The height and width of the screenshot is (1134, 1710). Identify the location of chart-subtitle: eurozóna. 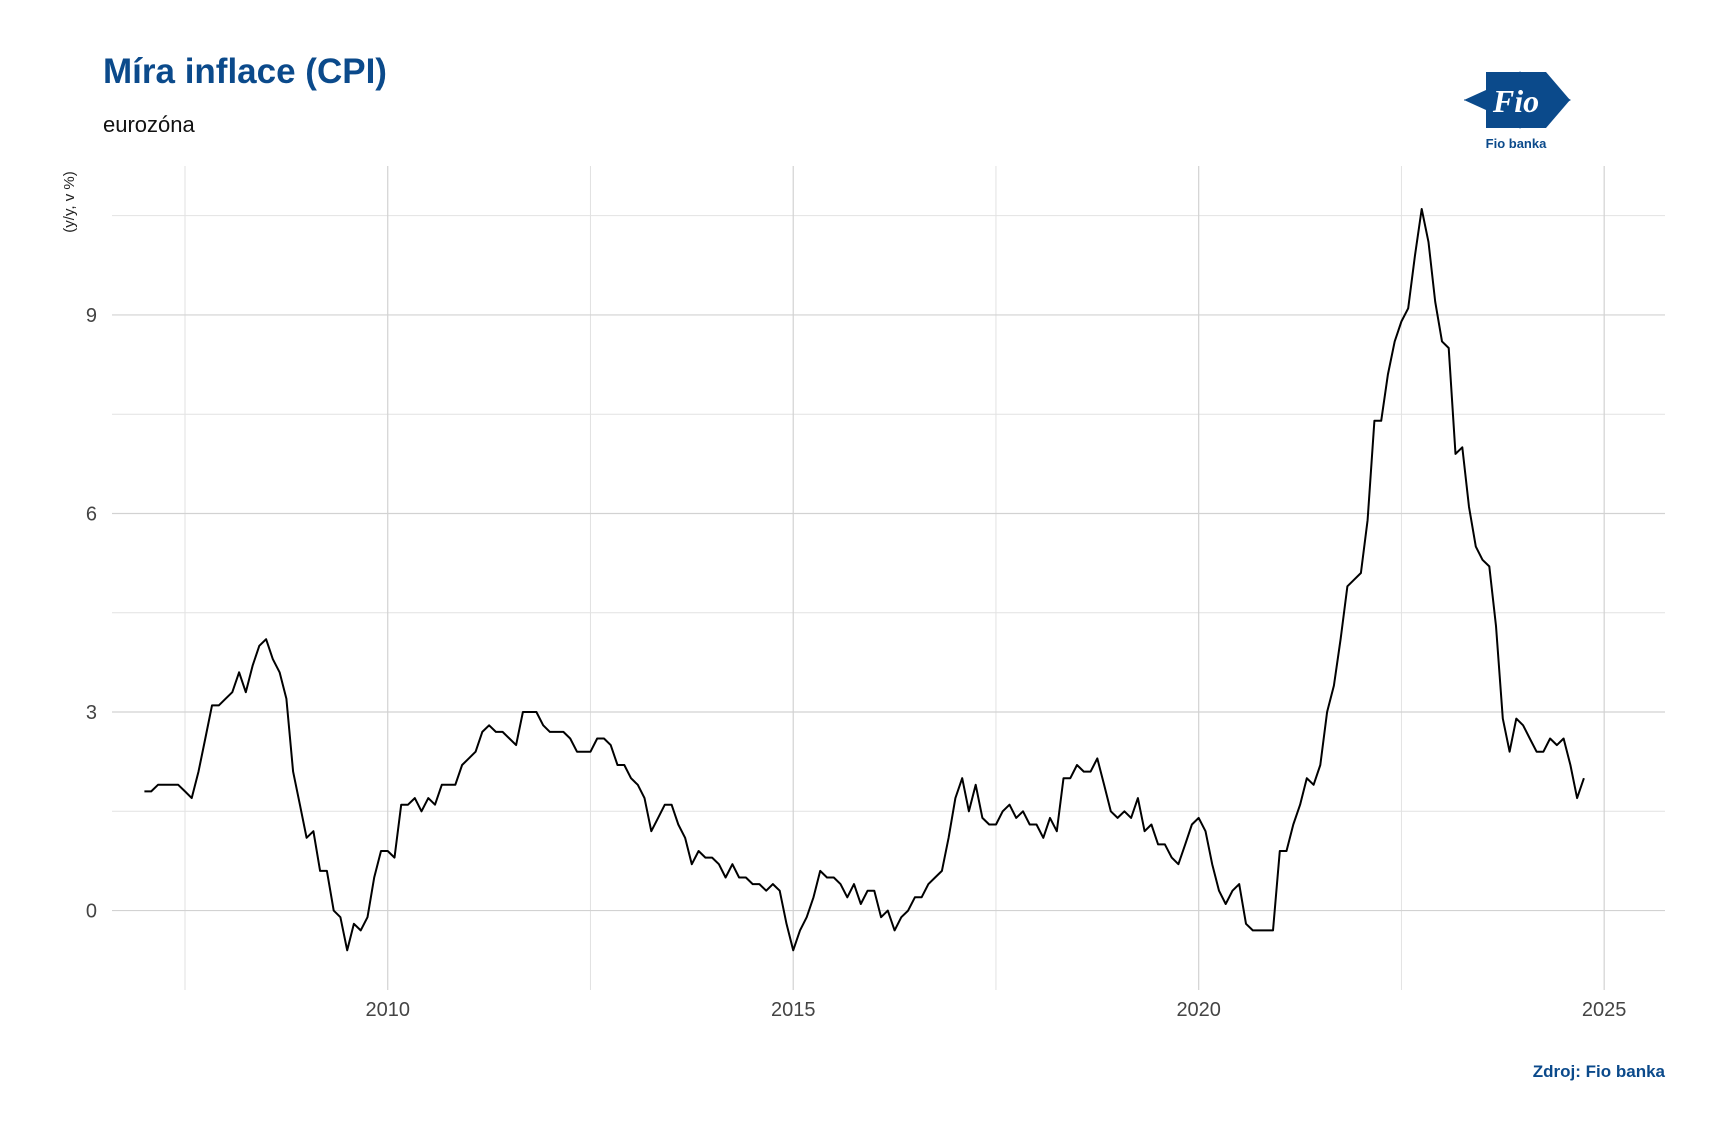
(149, 124).